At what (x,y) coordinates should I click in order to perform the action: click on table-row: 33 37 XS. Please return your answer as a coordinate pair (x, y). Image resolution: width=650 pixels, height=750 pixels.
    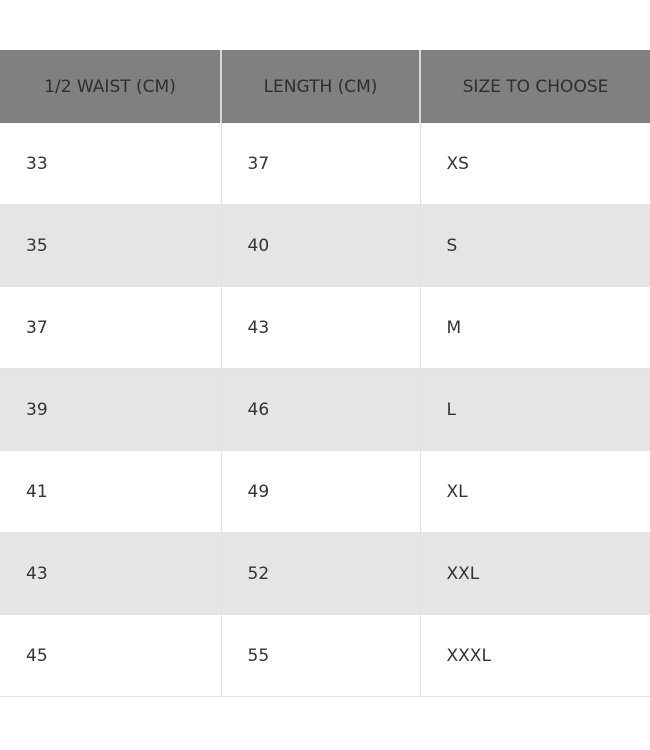
    Looking at the image, I should click on (325, 164).